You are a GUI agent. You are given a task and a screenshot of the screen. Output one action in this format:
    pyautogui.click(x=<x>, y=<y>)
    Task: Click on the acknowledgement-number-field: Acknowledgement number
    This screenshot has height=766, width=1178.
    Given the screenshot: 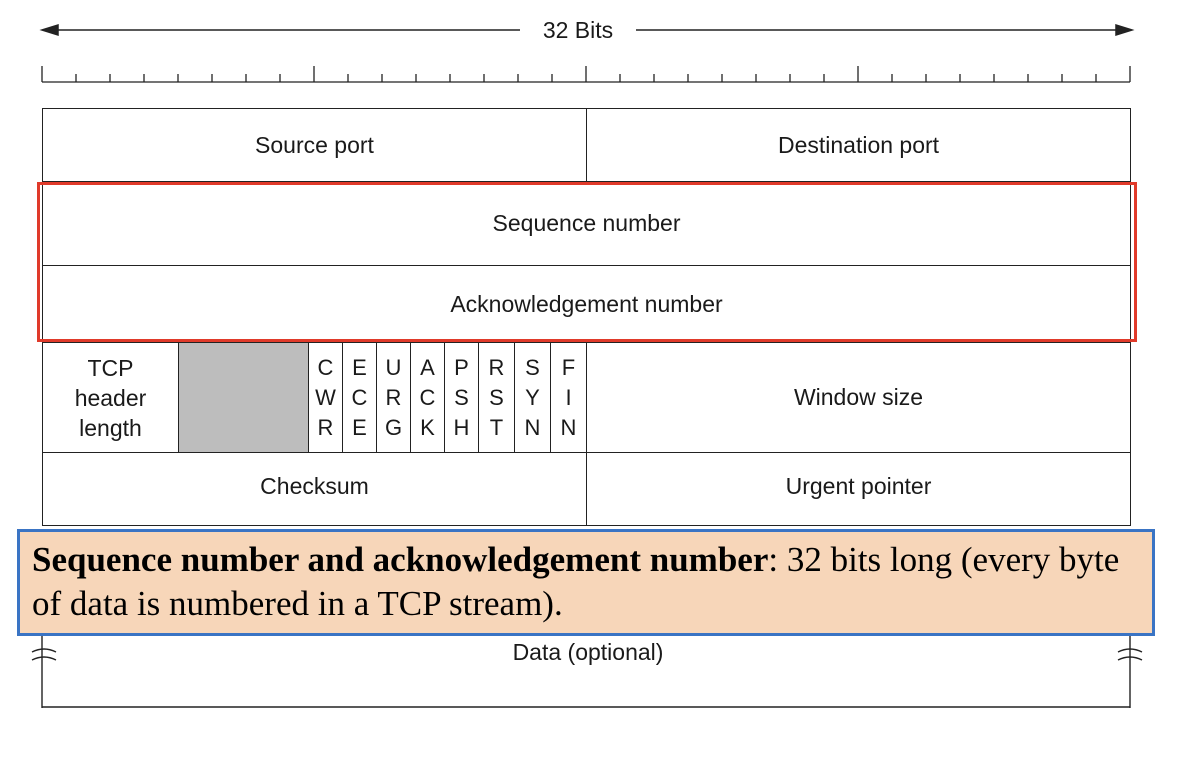 What is the action you would take?
    pyautogui.click(x=586, y=304)
    